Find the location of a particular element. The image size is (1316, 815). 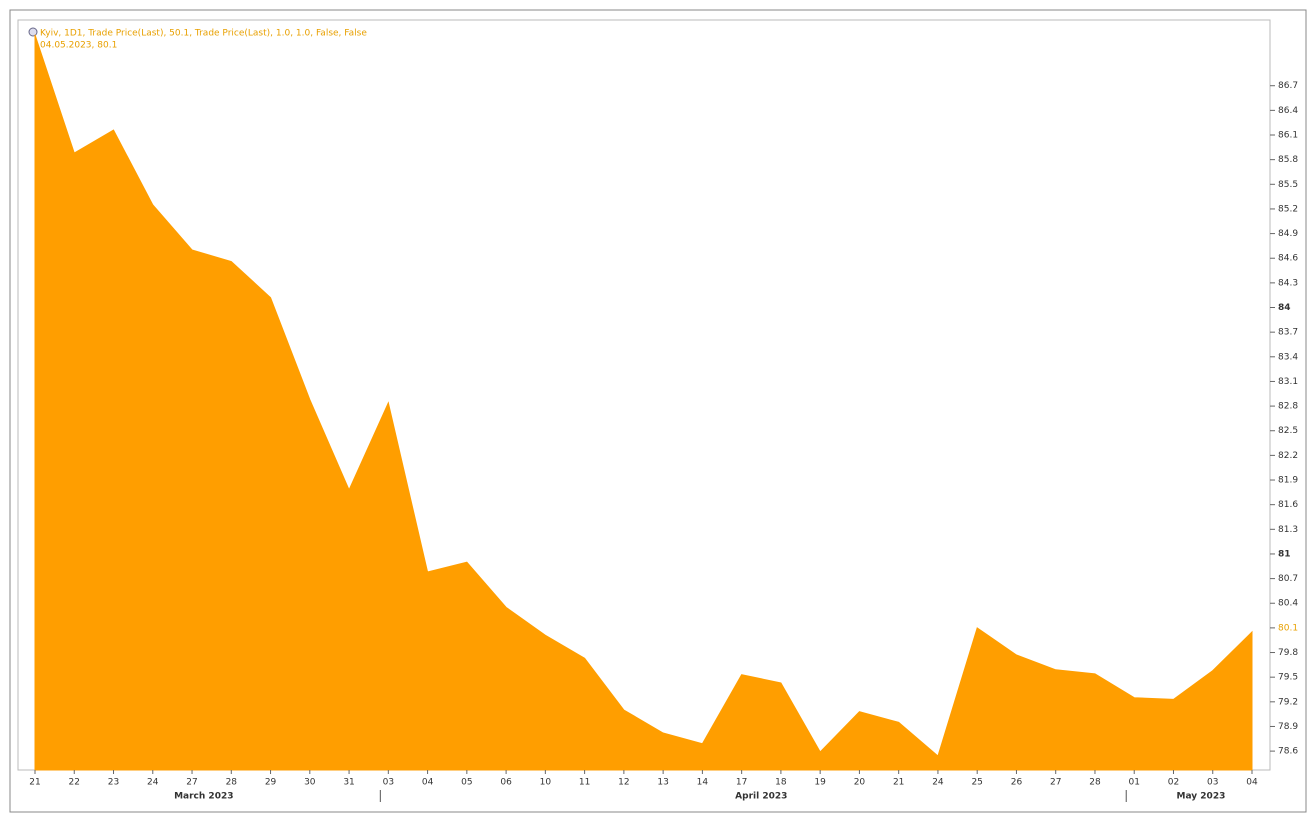

y-tick-label: 82.2 is located at coordinates (1288, 456).